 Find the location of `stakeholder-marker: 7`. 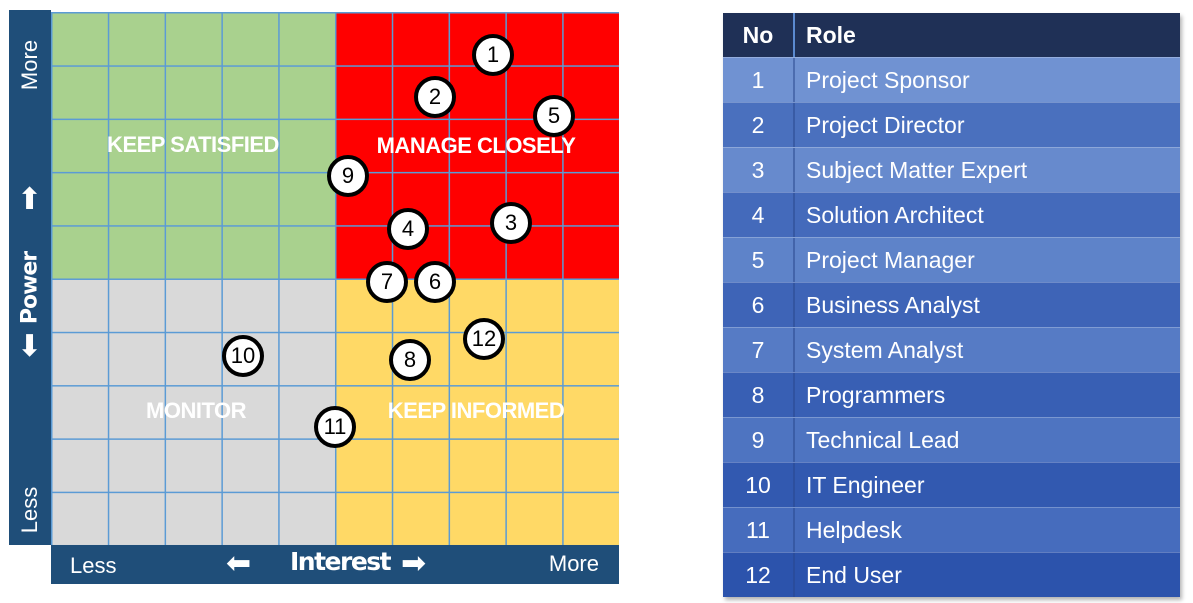

stakeholder-marker: 7 is located at coordinates (387, 282).